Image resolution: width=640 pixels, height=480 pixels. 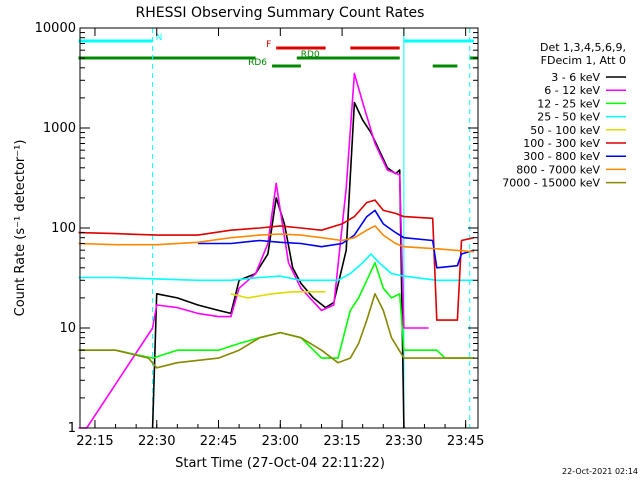 I want to click on legend-label-3: 25 - 50 keV, so click(x=568, y=117).